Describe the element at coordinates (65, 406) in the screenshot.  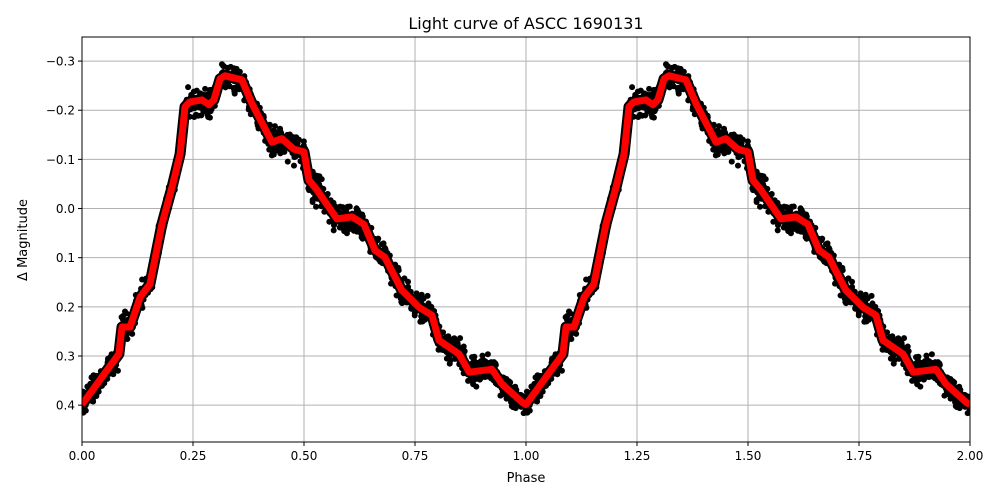
I see `y-tick-label: 0.4` at that location.